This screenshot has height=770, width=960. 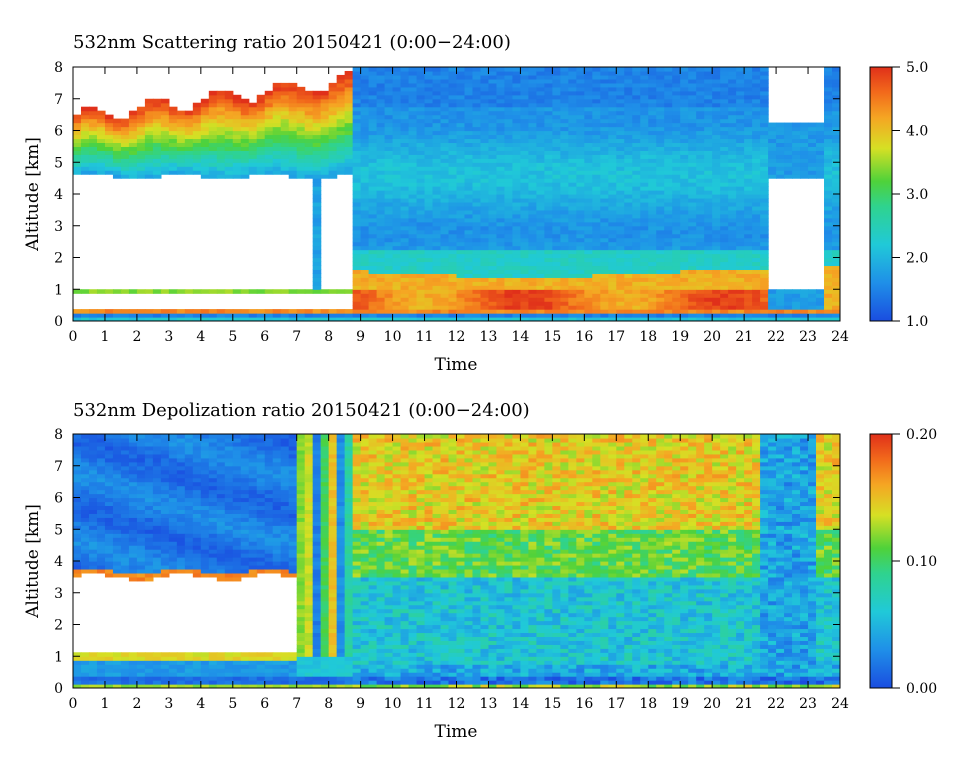 I want to click on x-tick-label: 5, so click(x=232, y=337).